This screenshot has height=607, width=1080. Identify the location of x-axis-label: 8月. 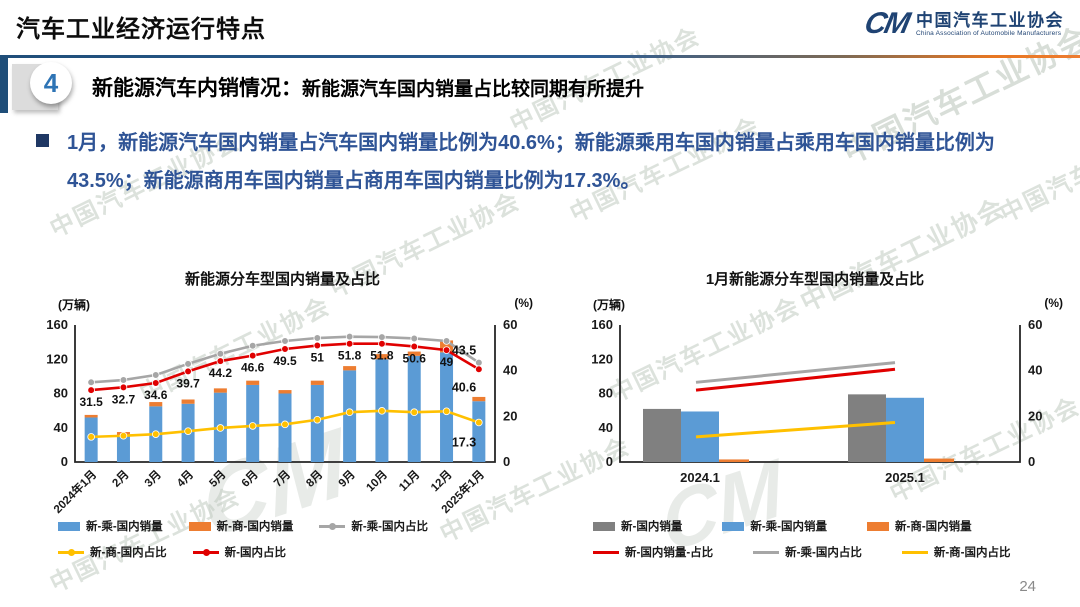
(315, 479).